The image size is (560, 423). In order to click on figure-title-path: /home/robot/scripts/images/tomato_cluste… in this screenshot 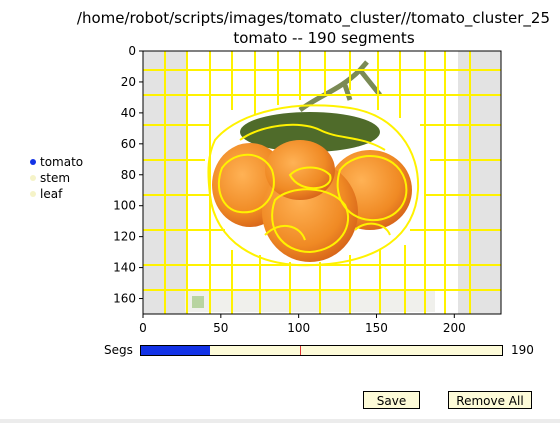, I will do `click(313, 18)`.